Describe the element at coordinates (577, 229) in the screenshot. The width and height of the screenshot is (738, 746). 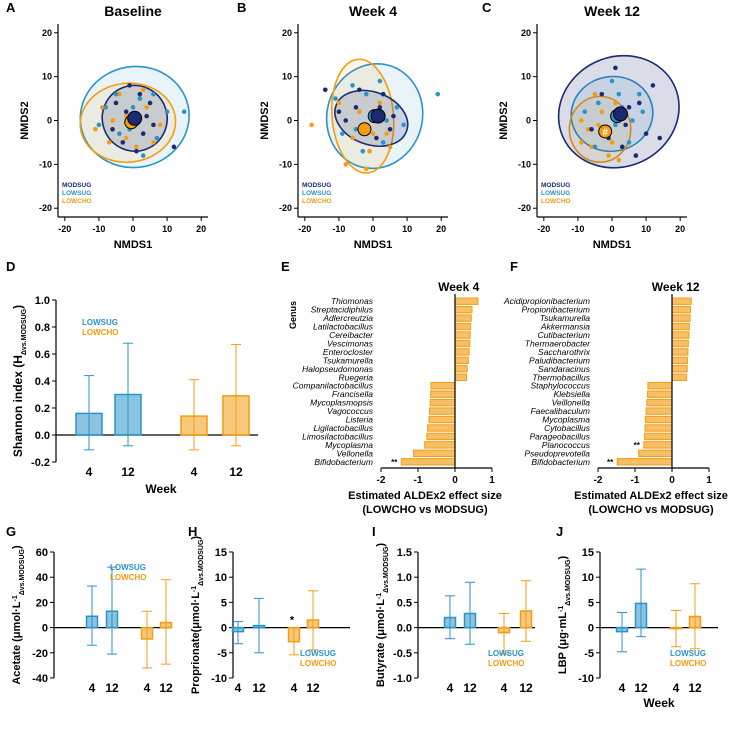
I see `x-tick-label: -10` at that location.